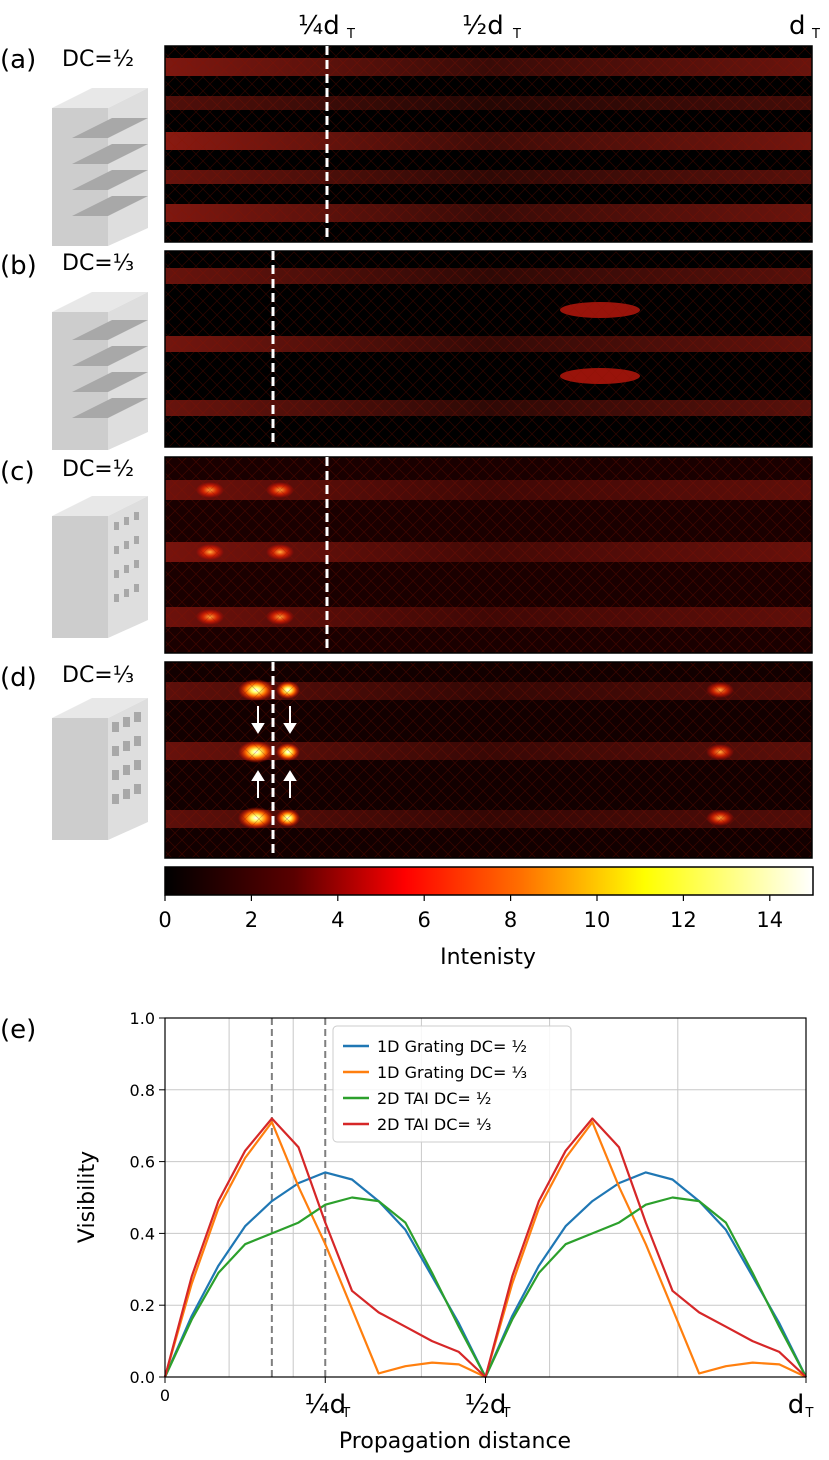 The image size is (829, 1460). What do you see at coordinates (298, 1197) in the screenshot?
I see `chart-reference-lines` at bounding box center [298, 1197].